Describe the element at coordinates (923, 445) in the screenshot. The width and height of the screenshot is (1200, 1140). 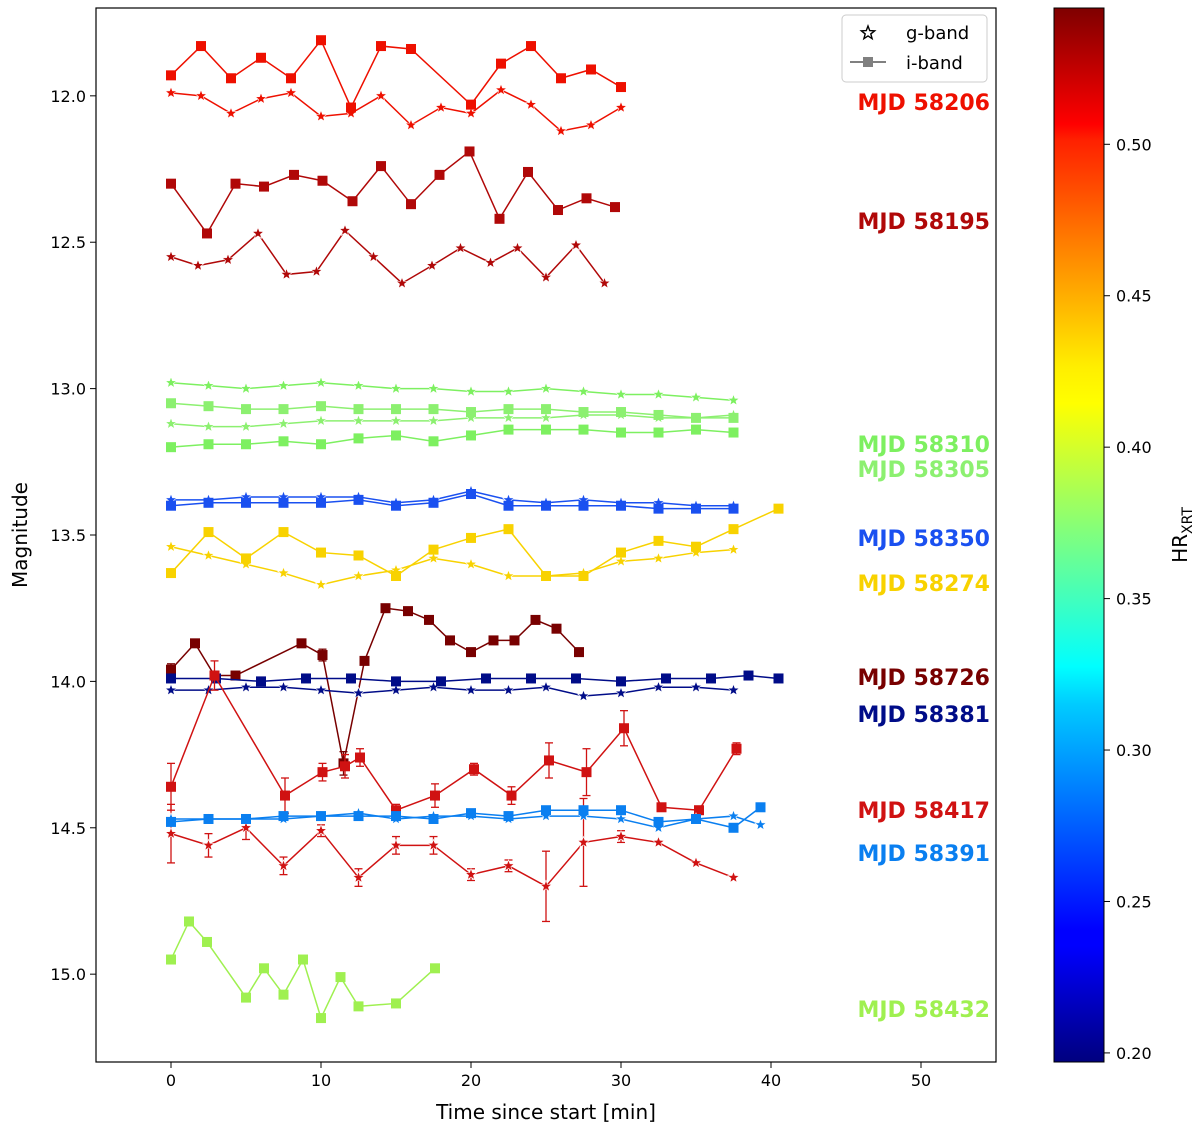
I see `epoch-label: MJD 58310` at that location.